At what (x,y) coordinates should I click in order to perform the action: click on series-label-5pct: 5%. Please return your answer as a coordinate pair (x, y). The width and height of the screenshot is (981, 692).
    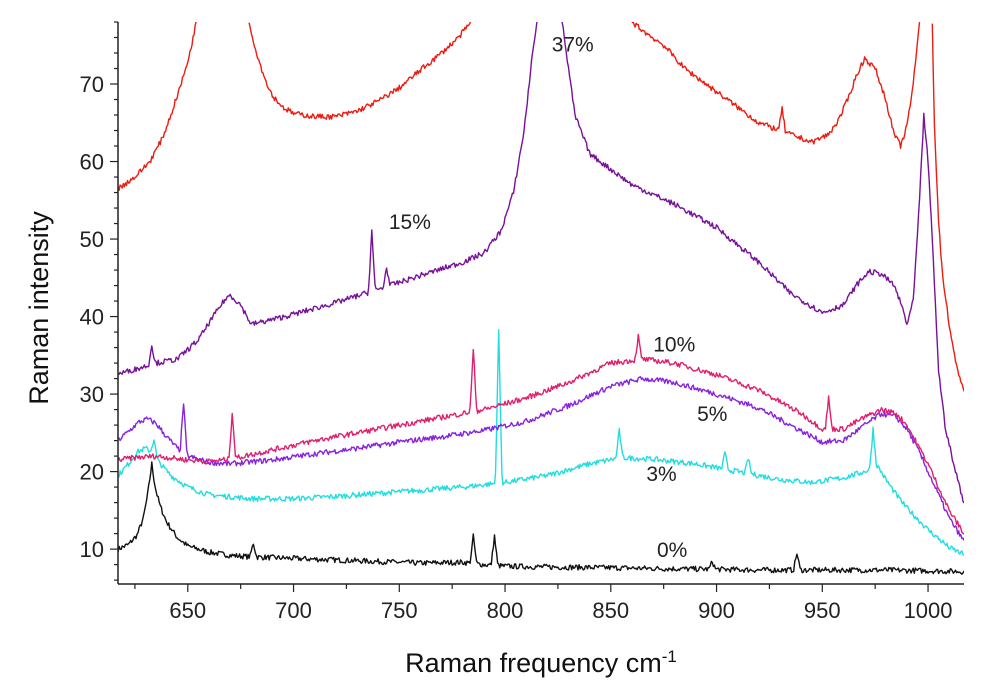
    Looking at the image, I should click on (712, 414).